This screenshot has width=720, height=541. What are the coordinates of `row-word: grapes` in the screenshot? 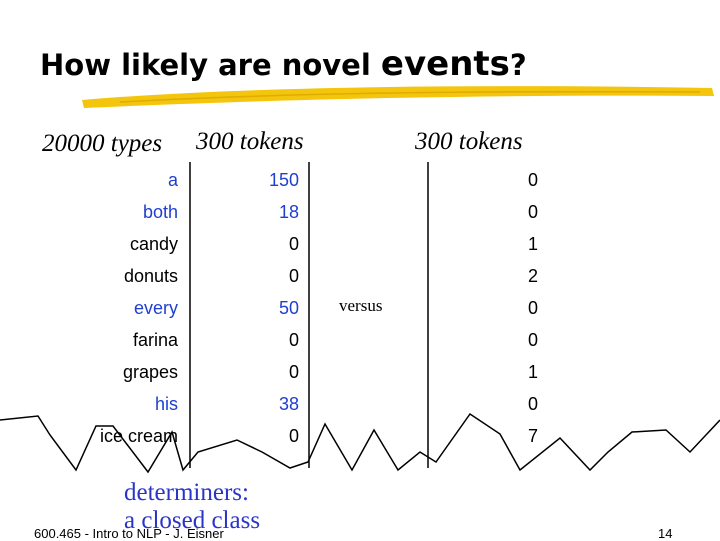 It's located at (150, 372).